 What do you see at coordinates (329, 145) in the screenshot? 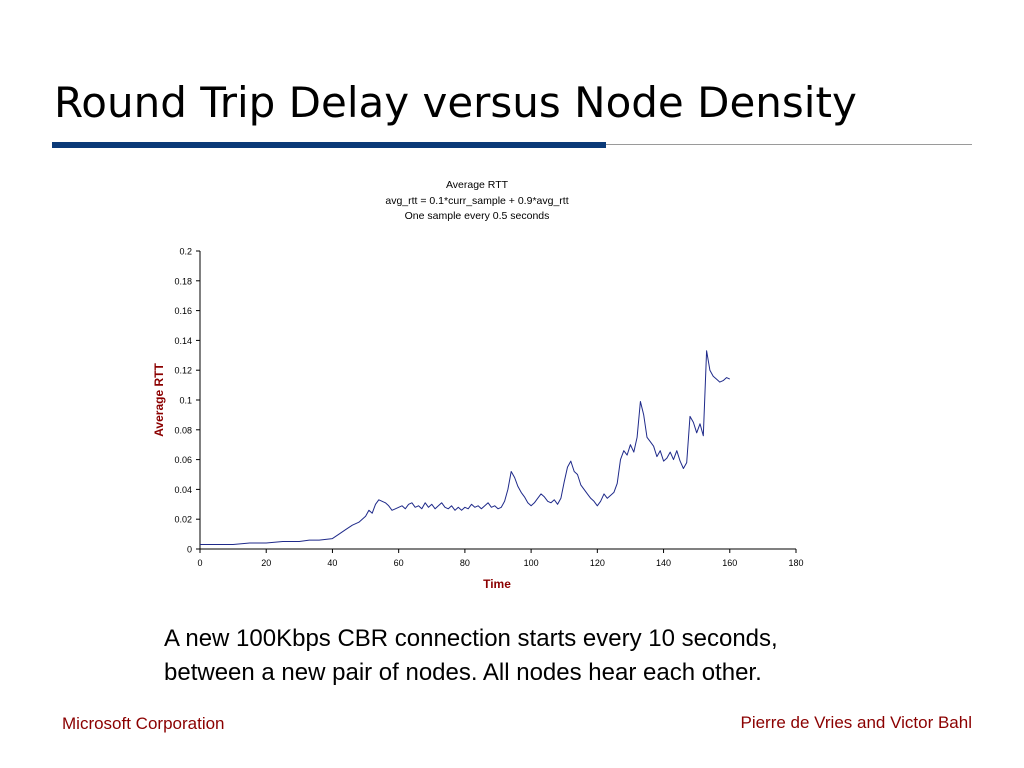
I see `title-rule-thick` at bounding box center [329, 145].